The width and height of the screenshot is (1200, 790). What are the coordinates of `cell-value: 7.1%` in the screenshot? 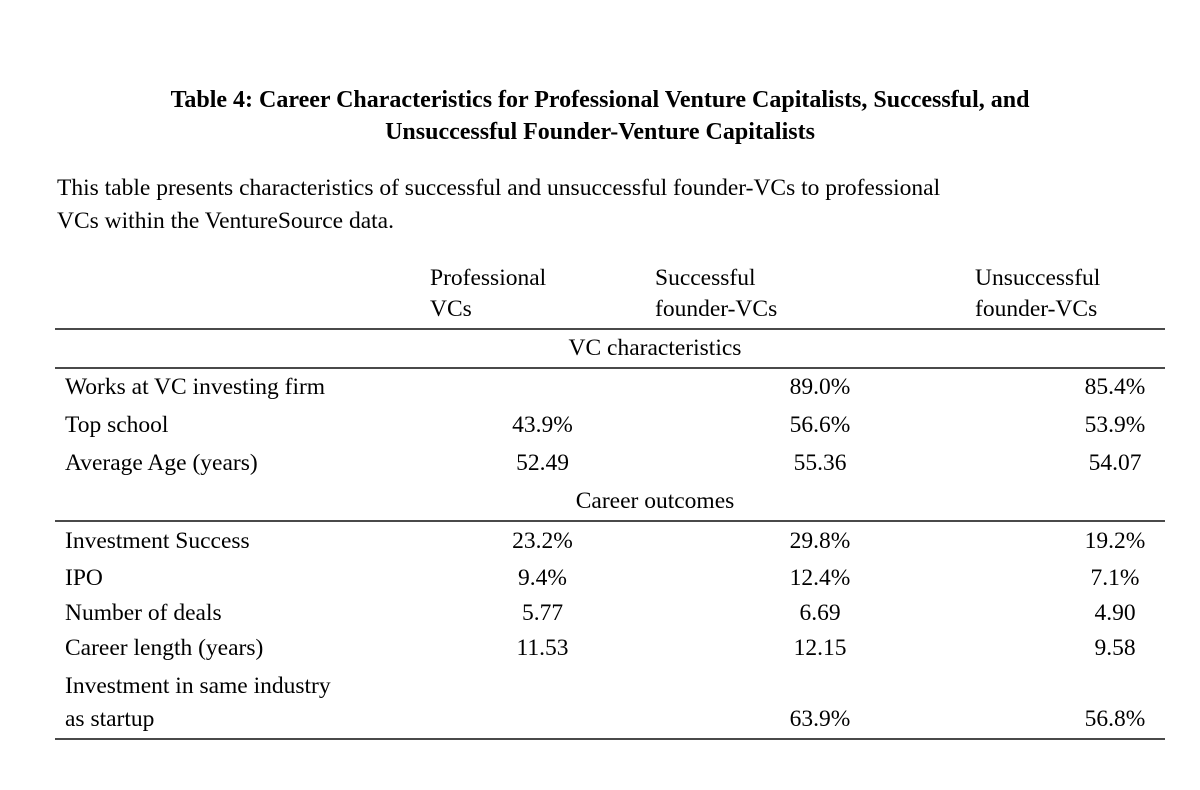 It's located at (1115, 578).